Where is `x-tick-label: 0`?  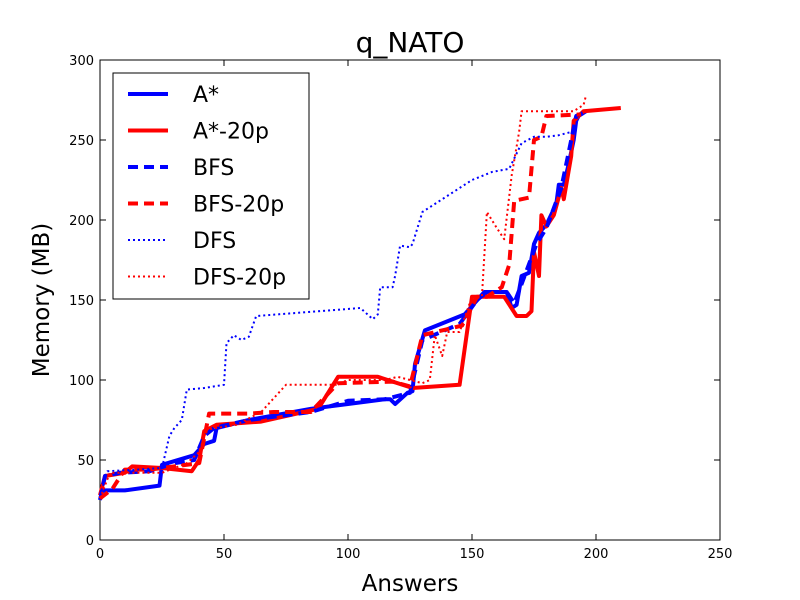 x-tick-label: 0 is located at coordinates (100, 554).